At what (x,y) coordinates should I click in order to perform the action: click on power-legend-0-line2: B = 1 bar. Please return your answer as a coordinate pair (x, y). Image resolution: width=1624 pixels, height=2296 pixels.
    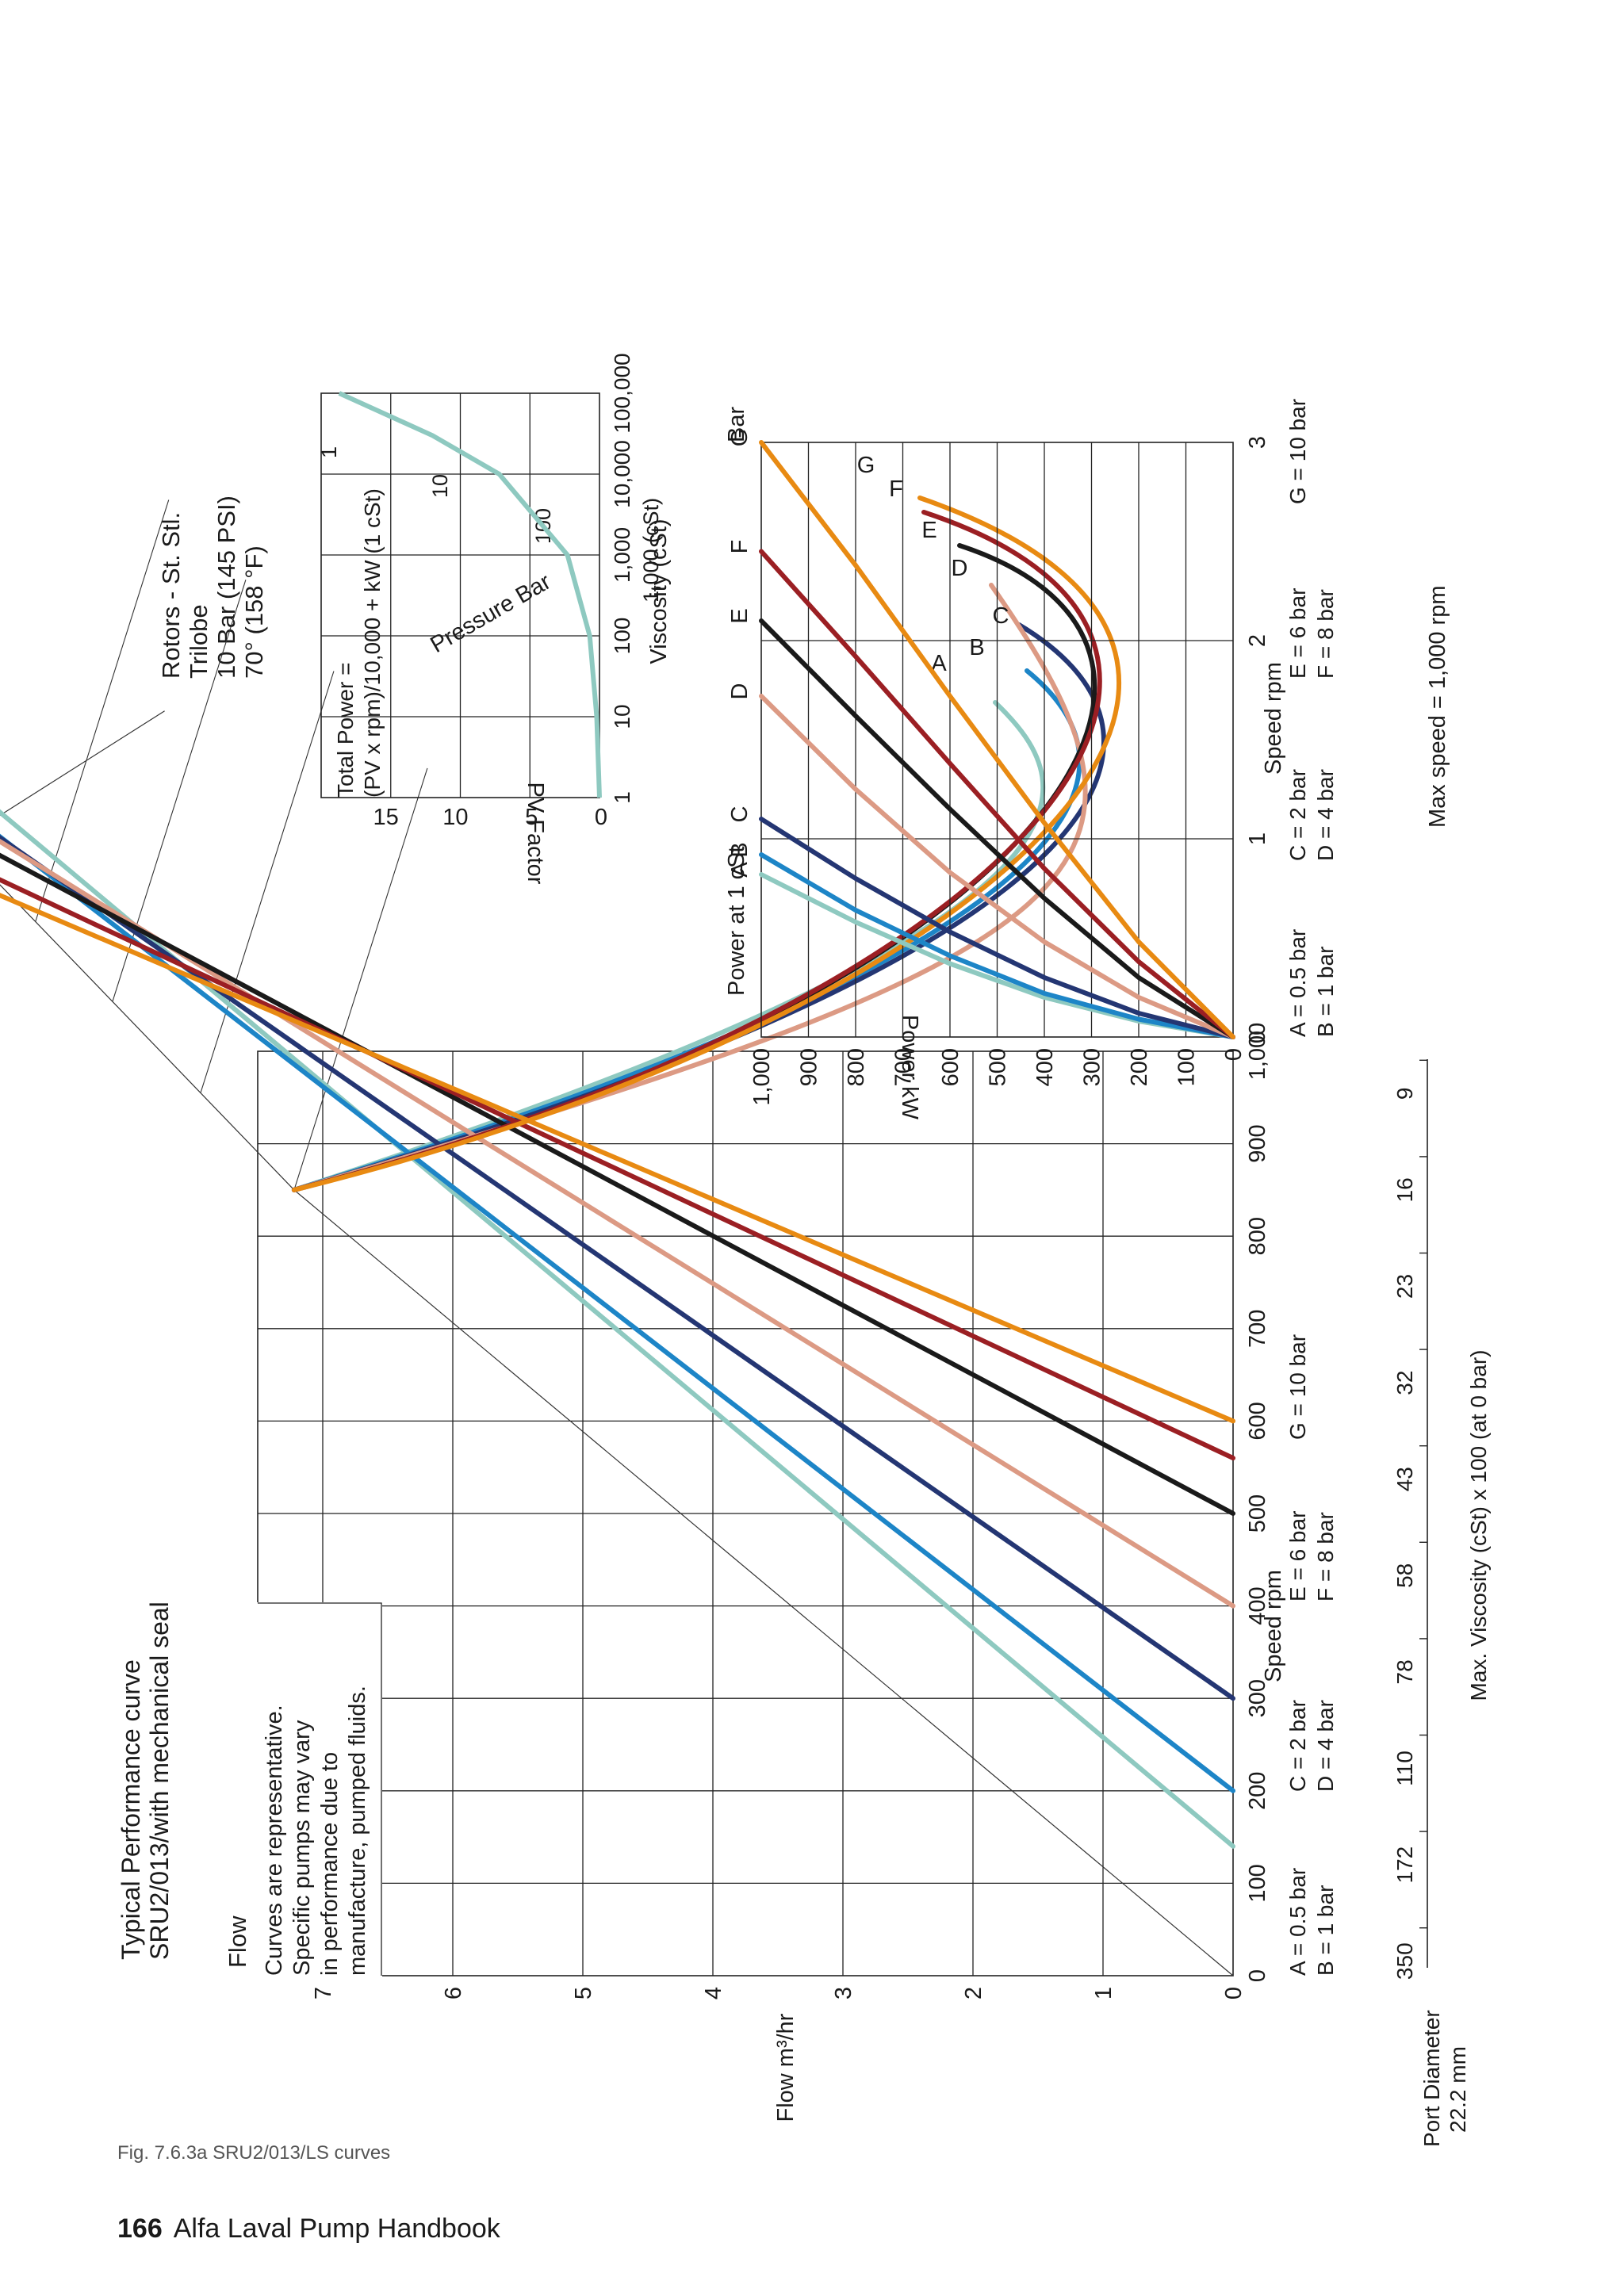
    Looking at the image, I should click on (1325, 992).